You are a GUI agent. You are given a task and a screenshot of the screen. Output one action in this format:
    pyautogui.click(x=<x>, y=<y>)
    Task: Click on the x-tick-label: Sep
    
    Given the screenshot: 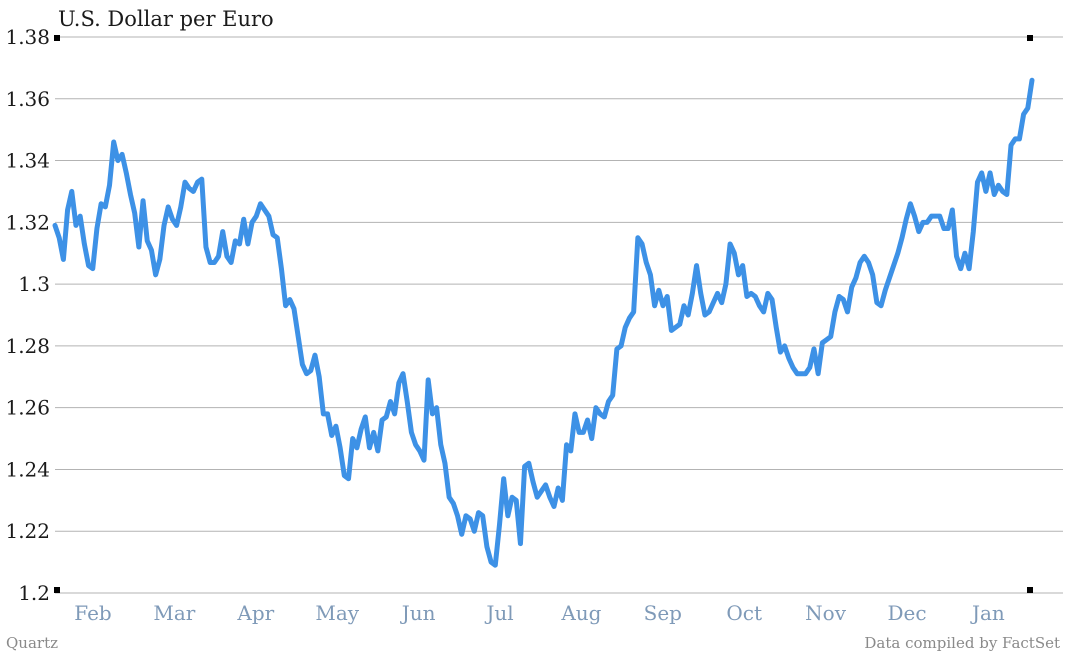 What is the action you would take?
    pyautogui.click(x=663, y=613)
    